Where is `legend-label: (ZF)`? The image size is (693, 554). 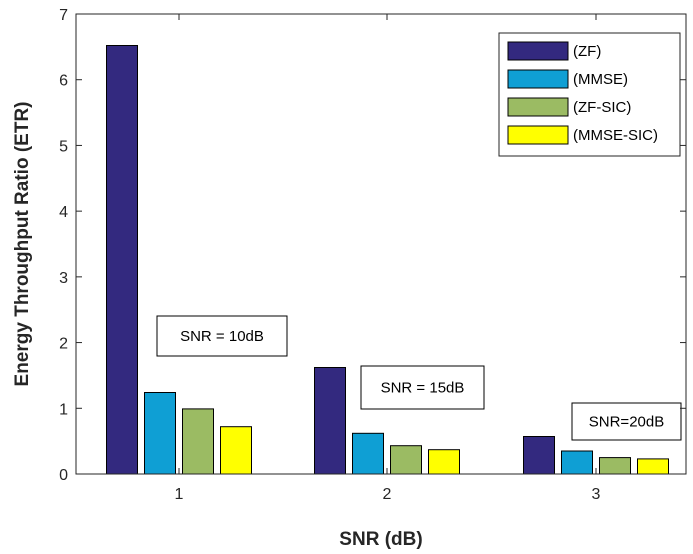 legend-label: (ZF) is located at coordinates (587, 51).